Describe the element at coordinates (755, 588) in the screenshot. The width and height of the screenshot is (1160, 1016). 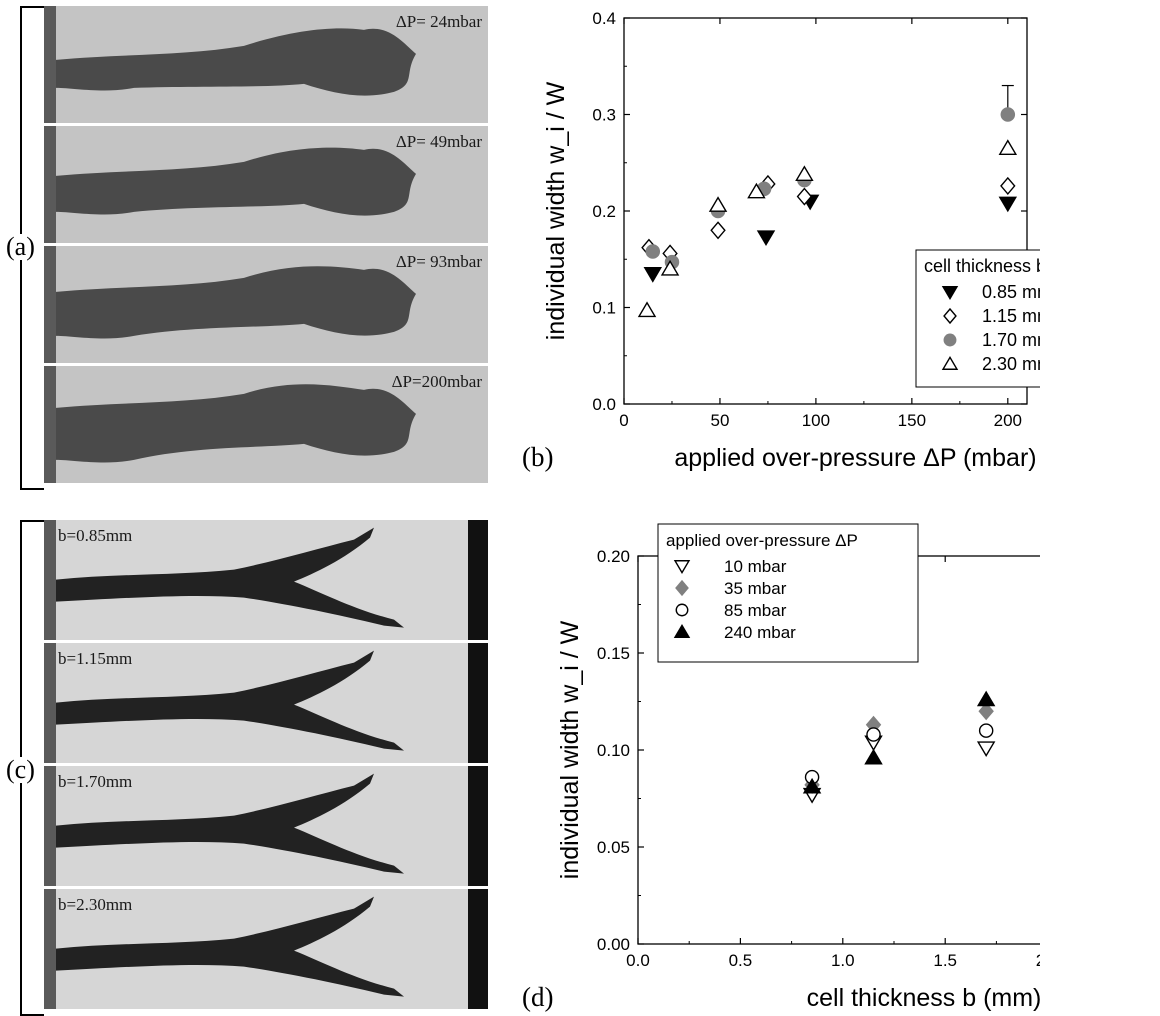
I see `legend-entry: 35 mbar` at that location.